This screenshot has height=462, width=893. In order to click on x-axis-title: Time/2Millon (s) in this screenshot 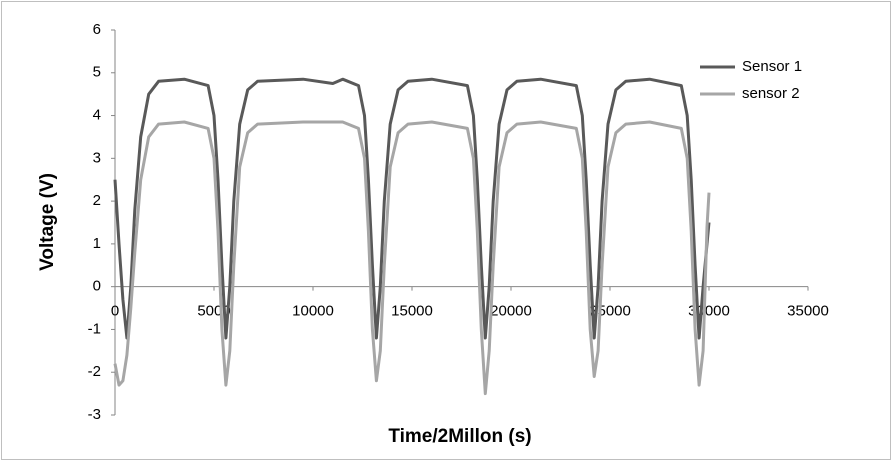, I will do `click(459, 436)`.